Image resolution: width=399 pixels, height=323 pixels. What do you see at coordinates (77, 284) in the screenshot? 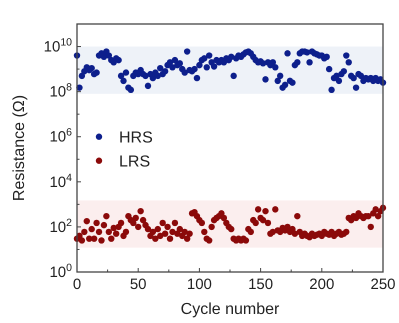
I see `x-tick-label: 0` at bounding box center [77, 284].